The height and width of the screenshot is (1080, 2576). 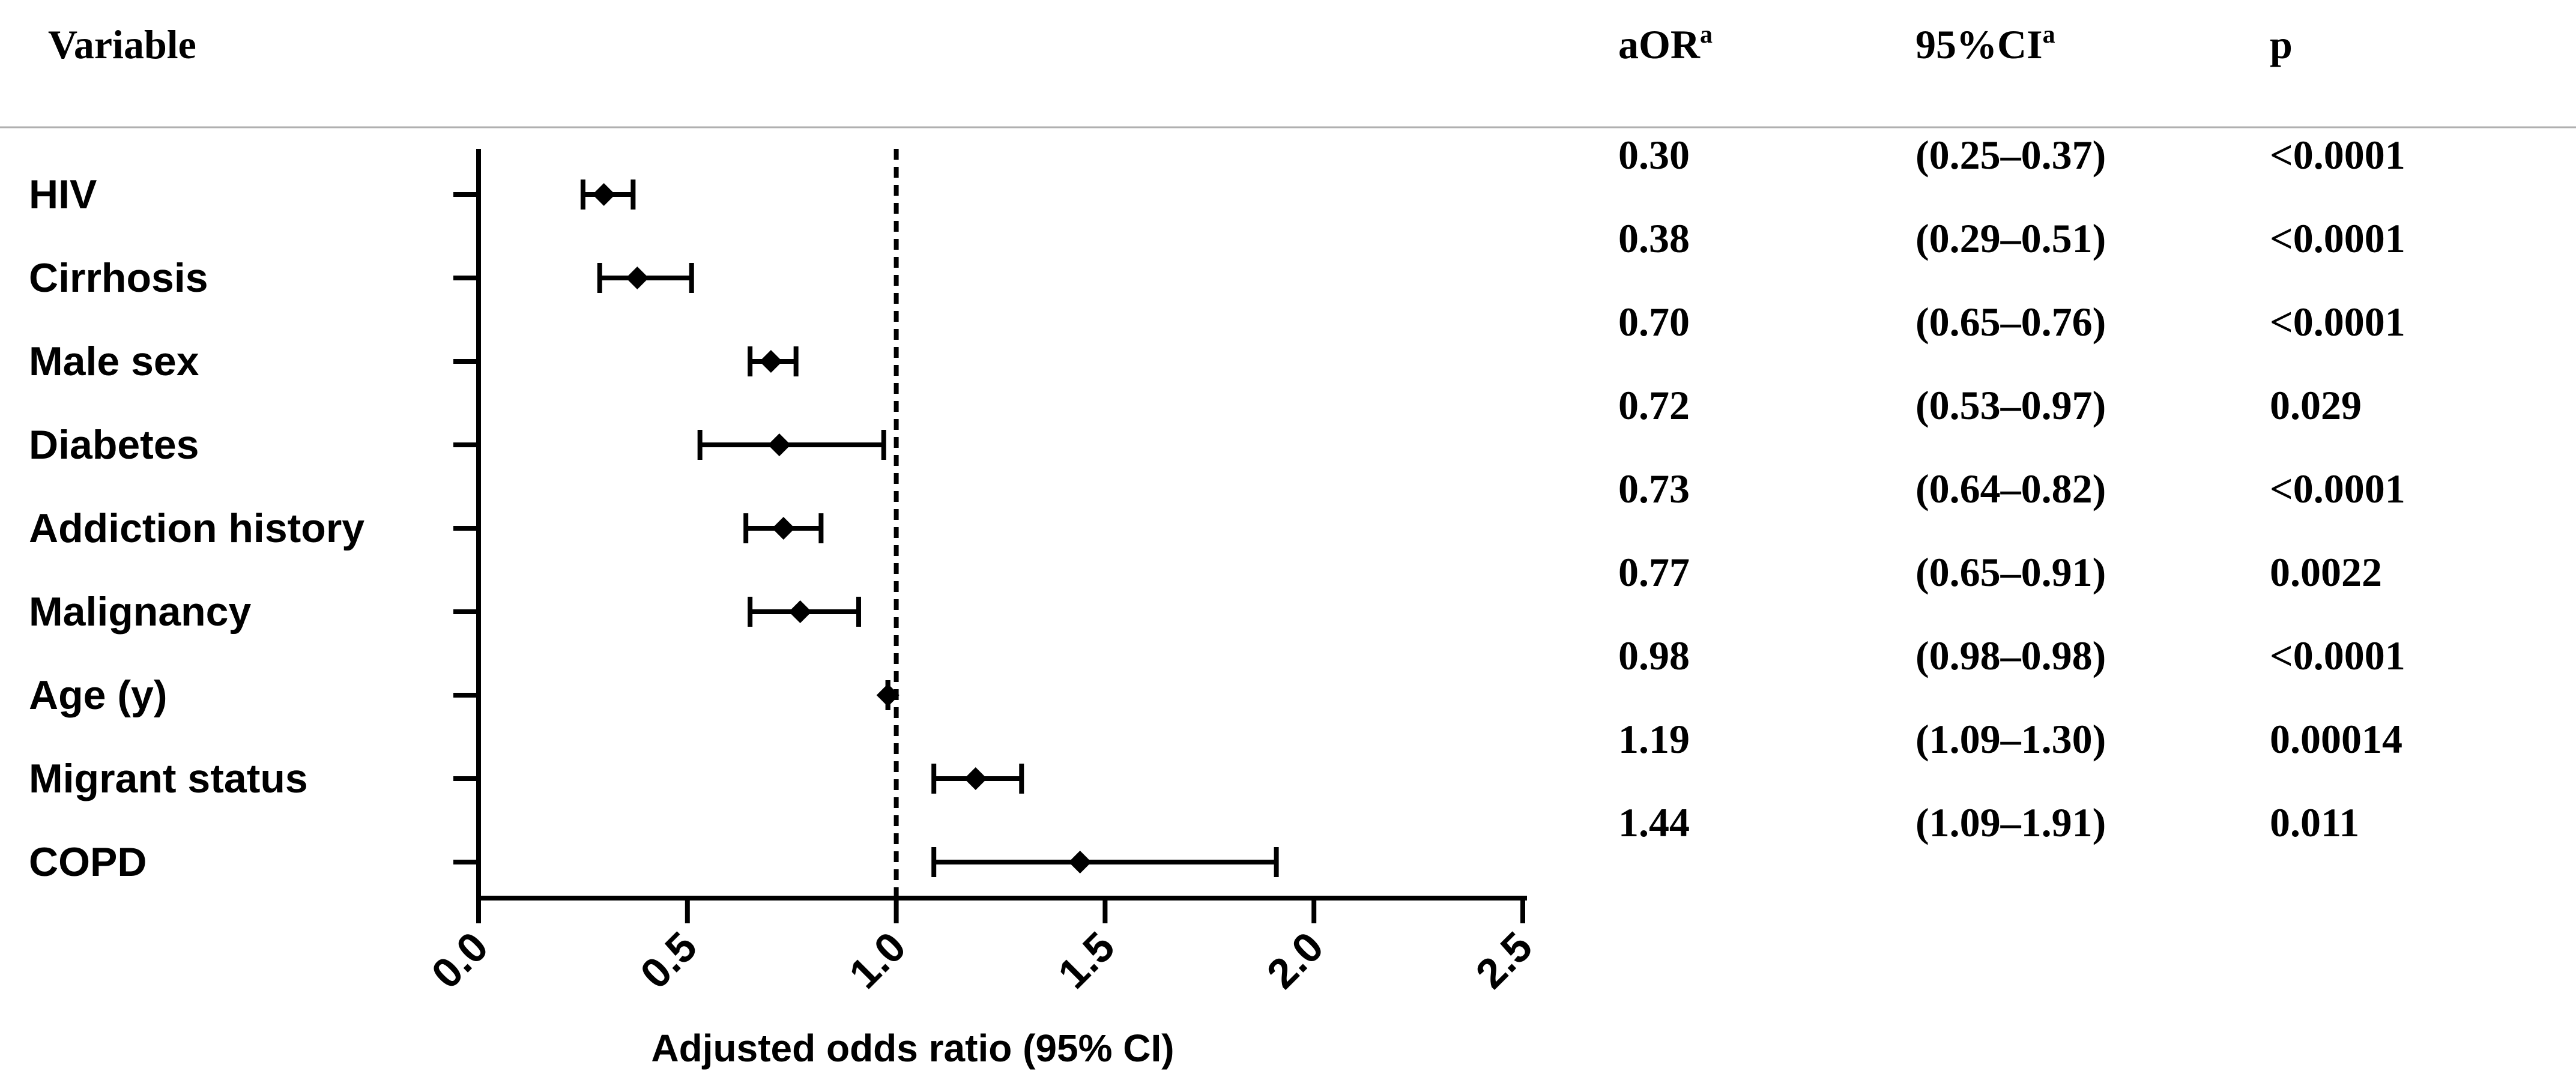 I want to click on ci-value: (1.09–1.91), so click(x=2010, y=822).